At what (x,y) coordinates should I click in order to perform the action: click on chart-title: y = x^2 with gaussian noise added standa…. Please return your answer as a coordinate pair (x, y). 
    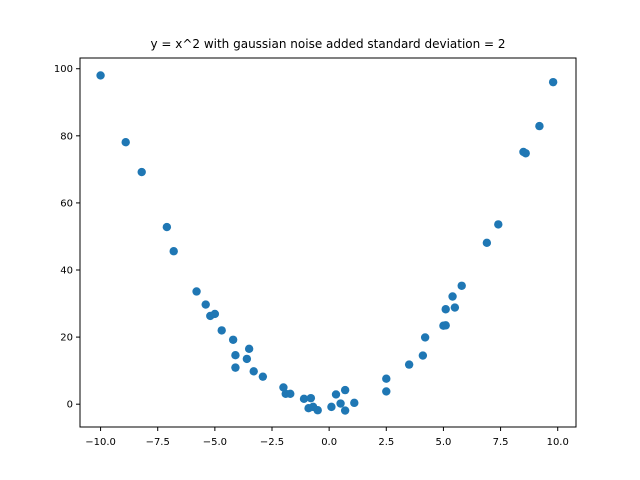
    Looking at the image, I should click on (327, 44).